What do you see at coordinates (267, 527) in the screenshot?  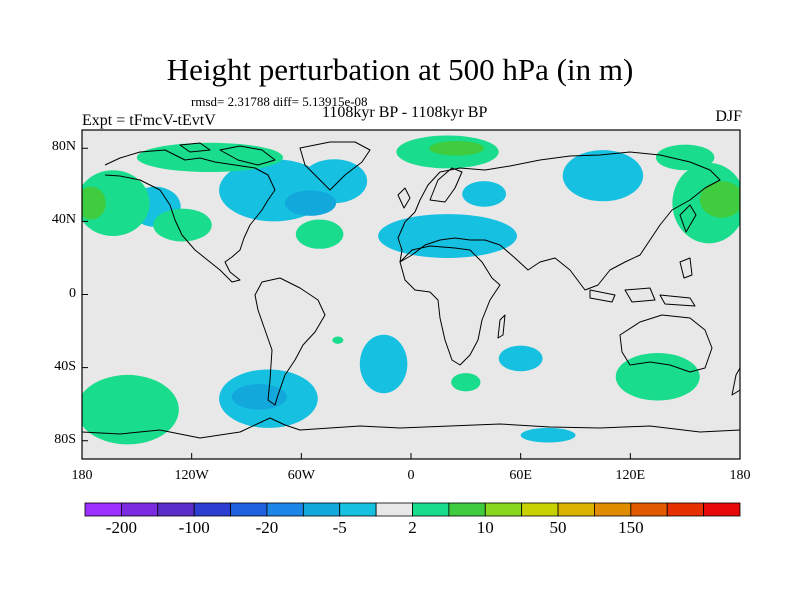 I see `colorbar-label-2: -20` at bounding box center [267, 527].